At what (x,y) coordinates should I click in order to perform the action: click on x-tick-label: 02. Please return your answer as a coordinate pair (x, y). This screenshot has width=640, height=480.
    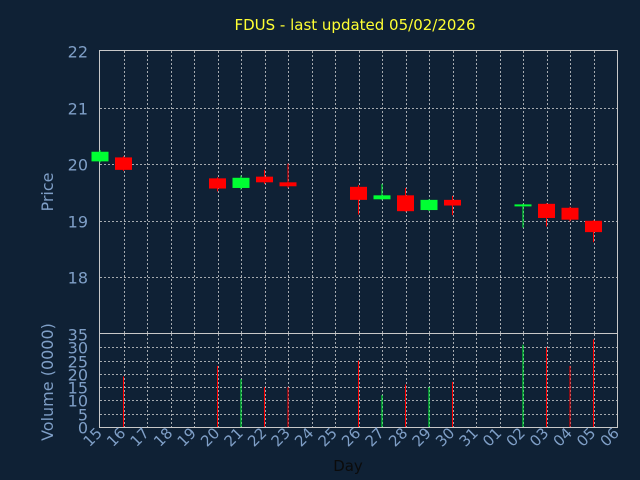
    Looking at the image, I should click on (516, 437).